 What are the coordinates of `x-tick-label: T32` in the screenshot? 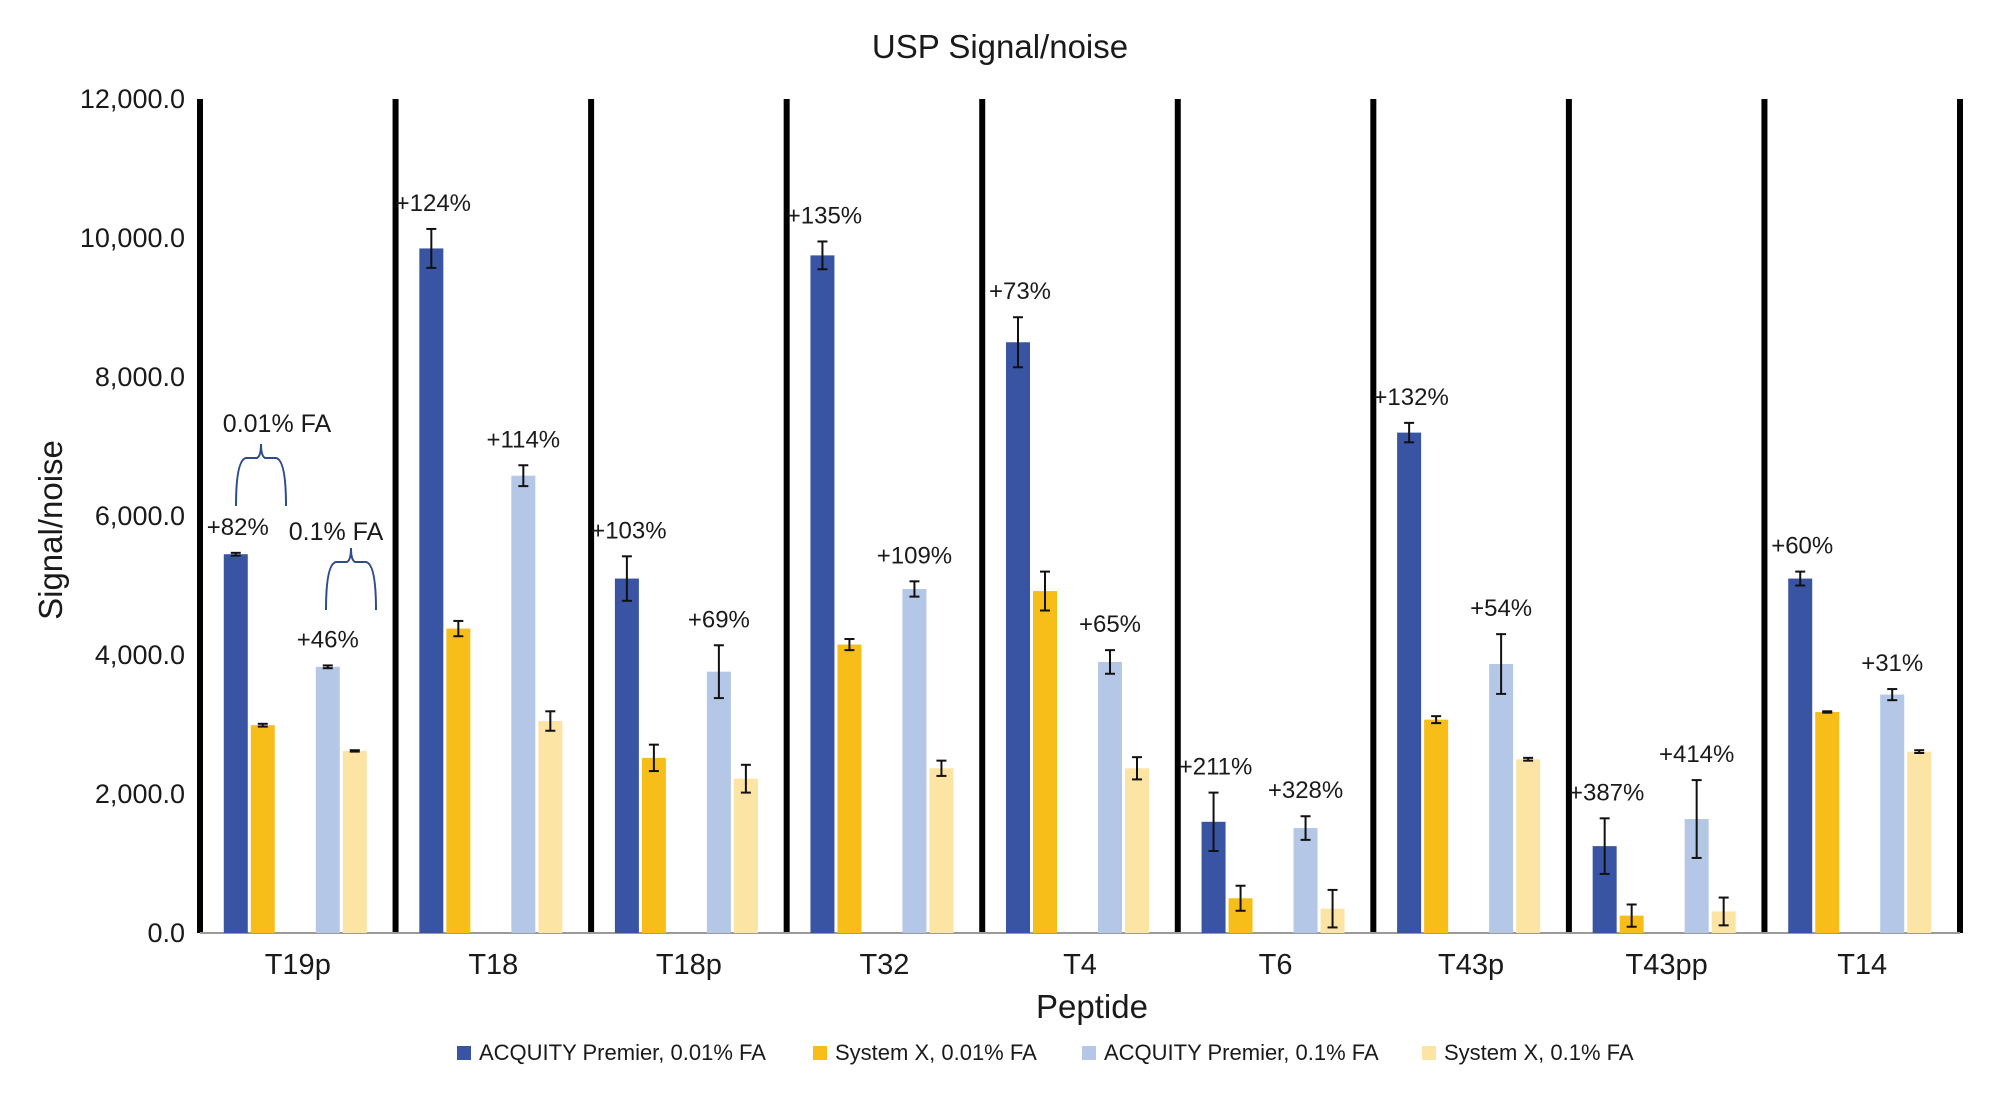 It's located at (884, 965).